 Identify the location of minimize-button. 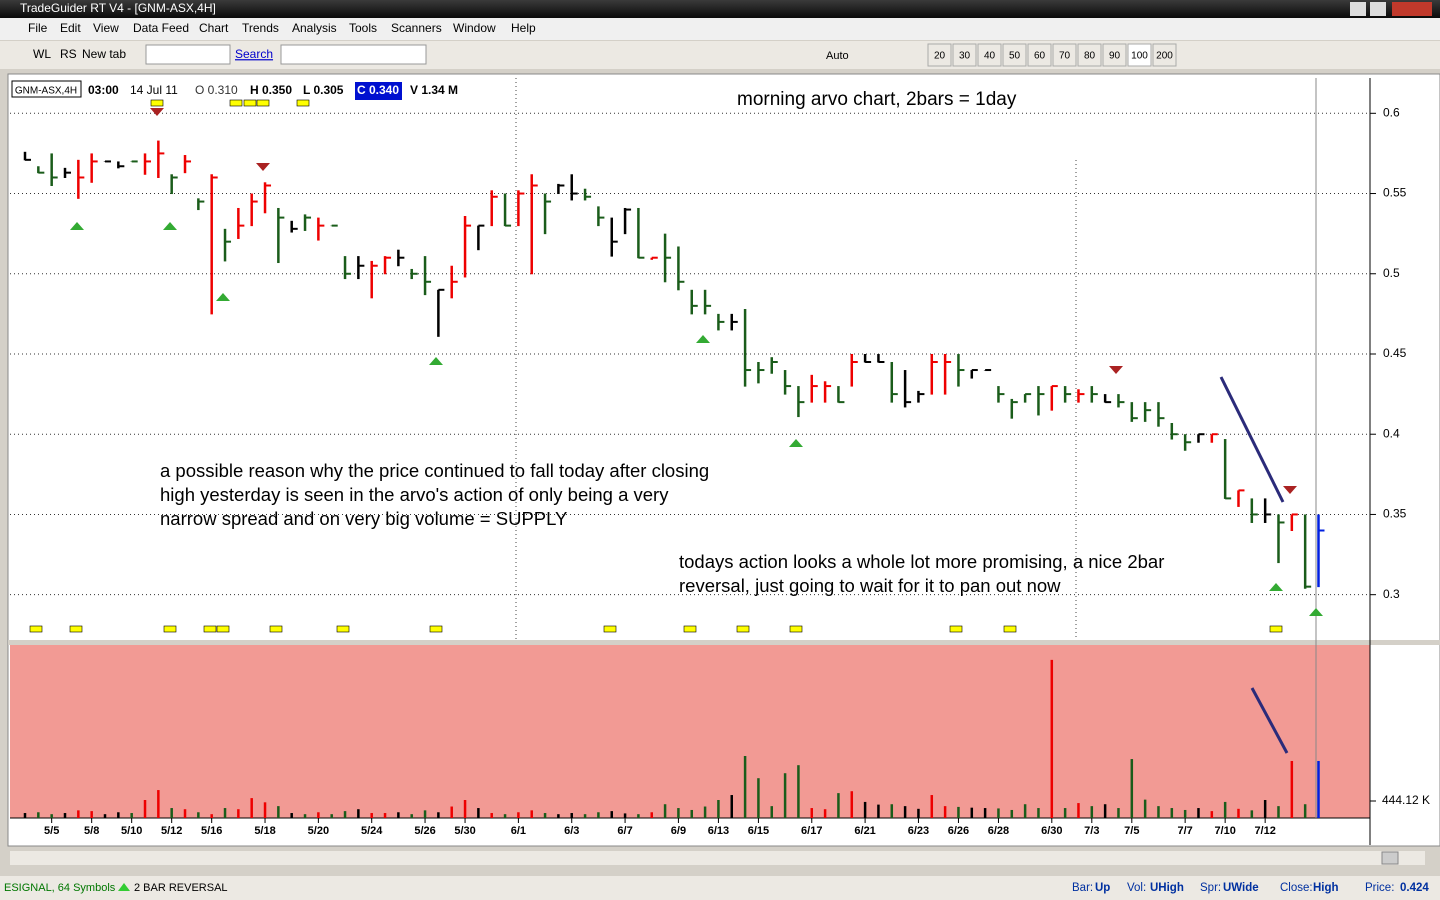
(1358, 9).